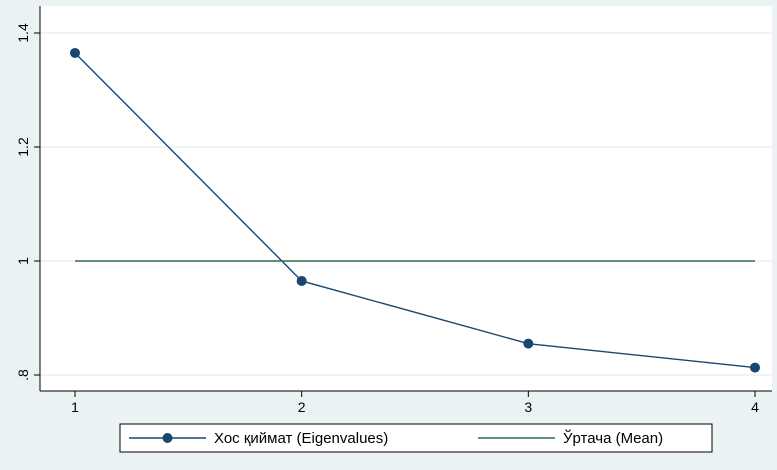 The width and height of the screenshot is (777, 470). What do you see at coordinates (23, 375) in the screenshot?
I see `y-tick-label-0: .8` at bounding box center [23, 375].